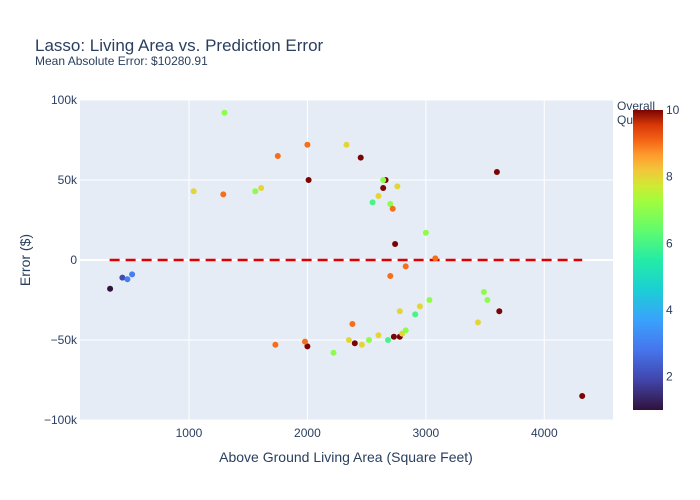 This screenshot has width=700, height=500. Describe the element at coordinates (68, 180) in the screenshot. I see `y-tick-label: 50k` at that location.